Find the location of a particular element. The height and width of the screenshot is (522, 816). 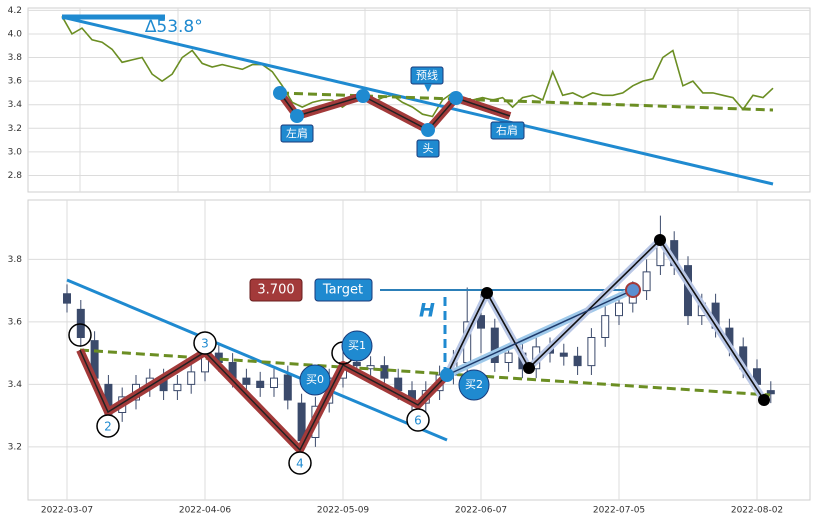

price-label: 3.700 is located at coordinates (275, 290).